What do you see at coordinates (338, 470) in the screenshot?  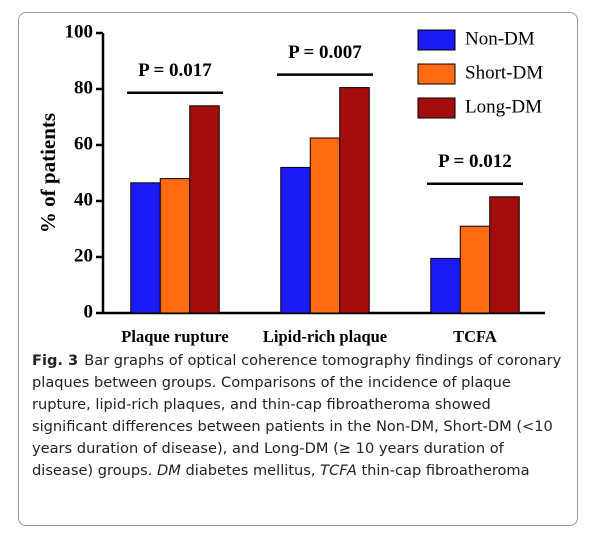 I see `caption-abbr: TCFA` at bounding box center [338, 470].